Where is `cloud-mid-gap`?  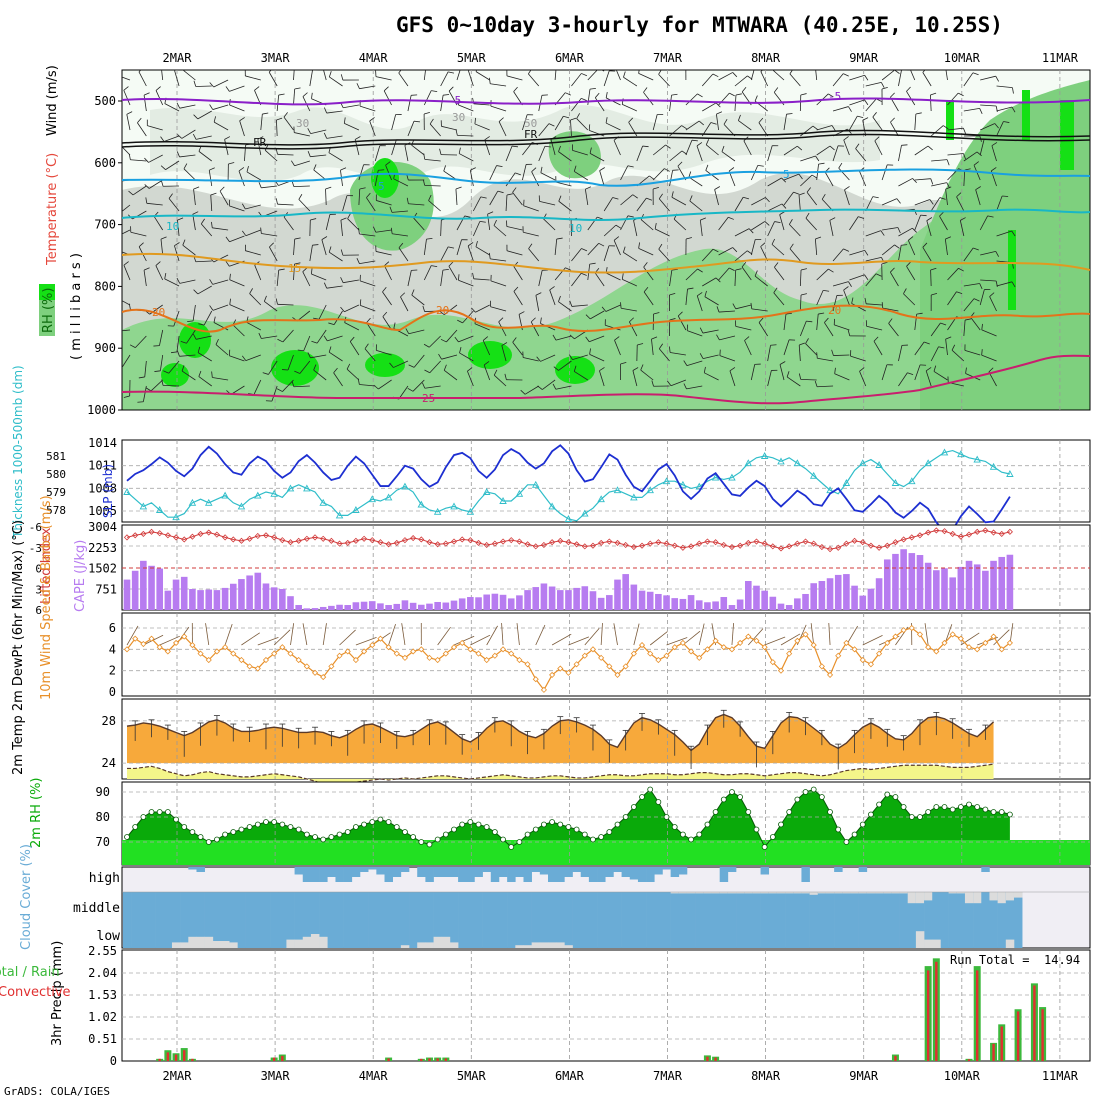 cloud-mid-gap is located at coordinates (675, 893).